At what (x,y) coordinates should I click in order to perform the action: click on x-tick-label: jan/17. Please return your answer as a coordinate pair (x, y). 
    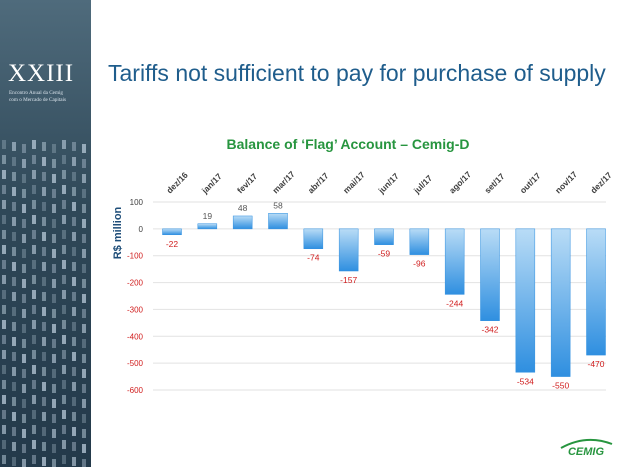
    Looking at the image, I should click on (211, 183).